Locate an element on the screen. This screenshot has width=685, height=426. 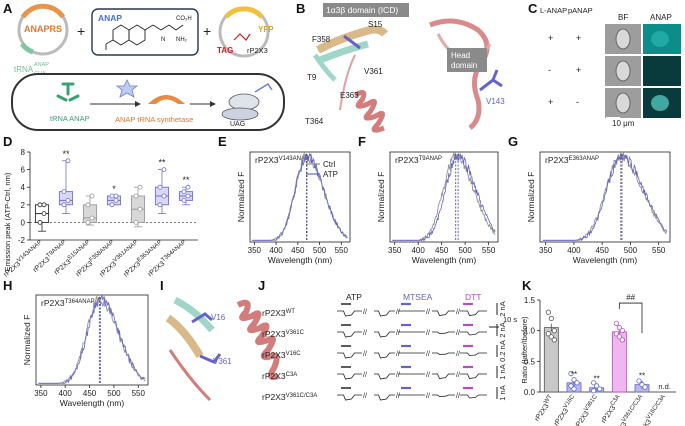
j-row-label: rP2X3C3A is located at coordinates (279, 376).